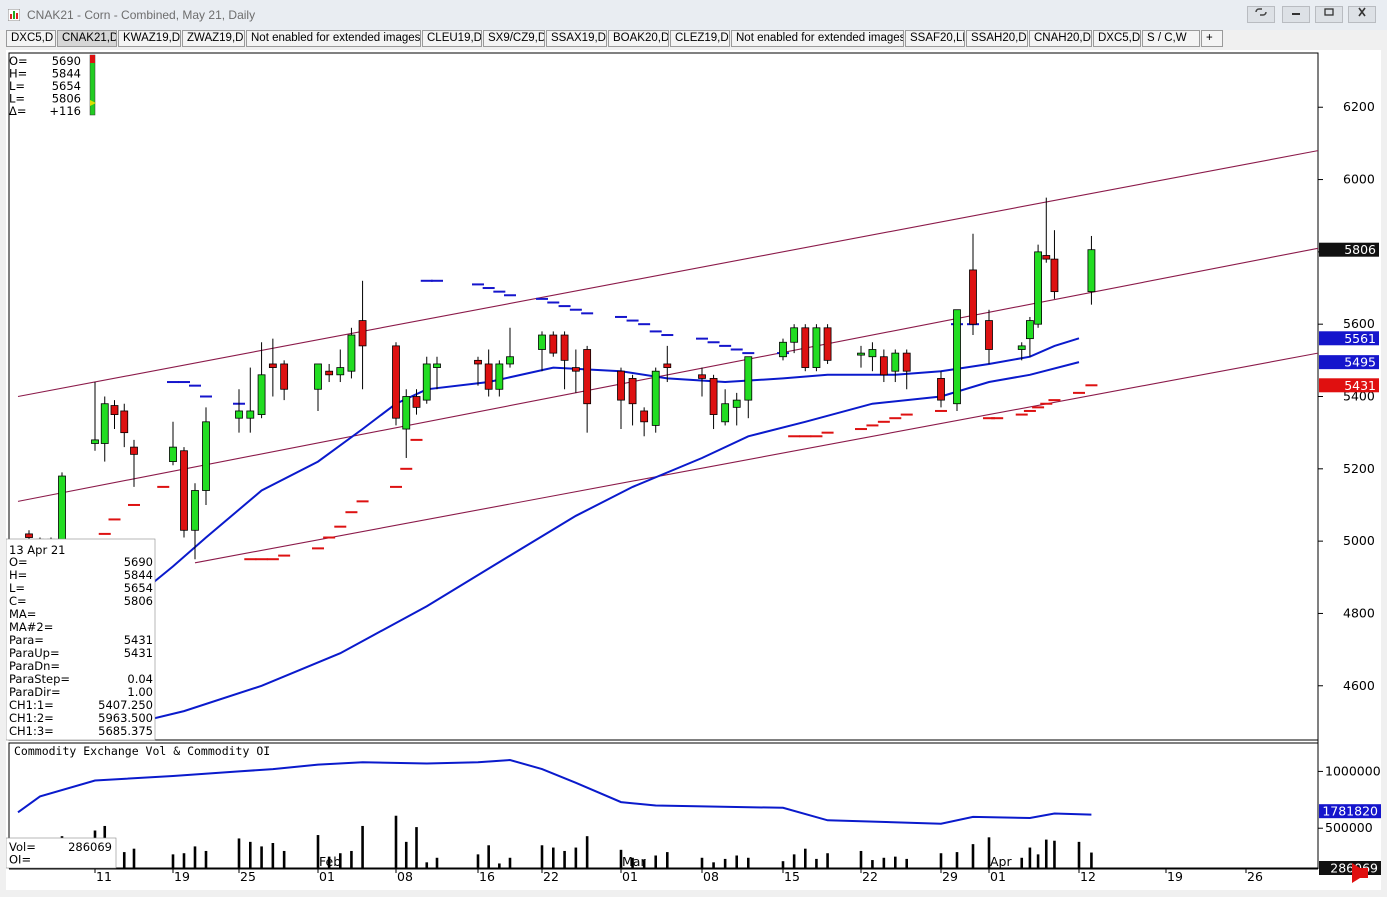 The image size is (1387, 897). I want to click on data-window-value: 5690, so click(138, 562).